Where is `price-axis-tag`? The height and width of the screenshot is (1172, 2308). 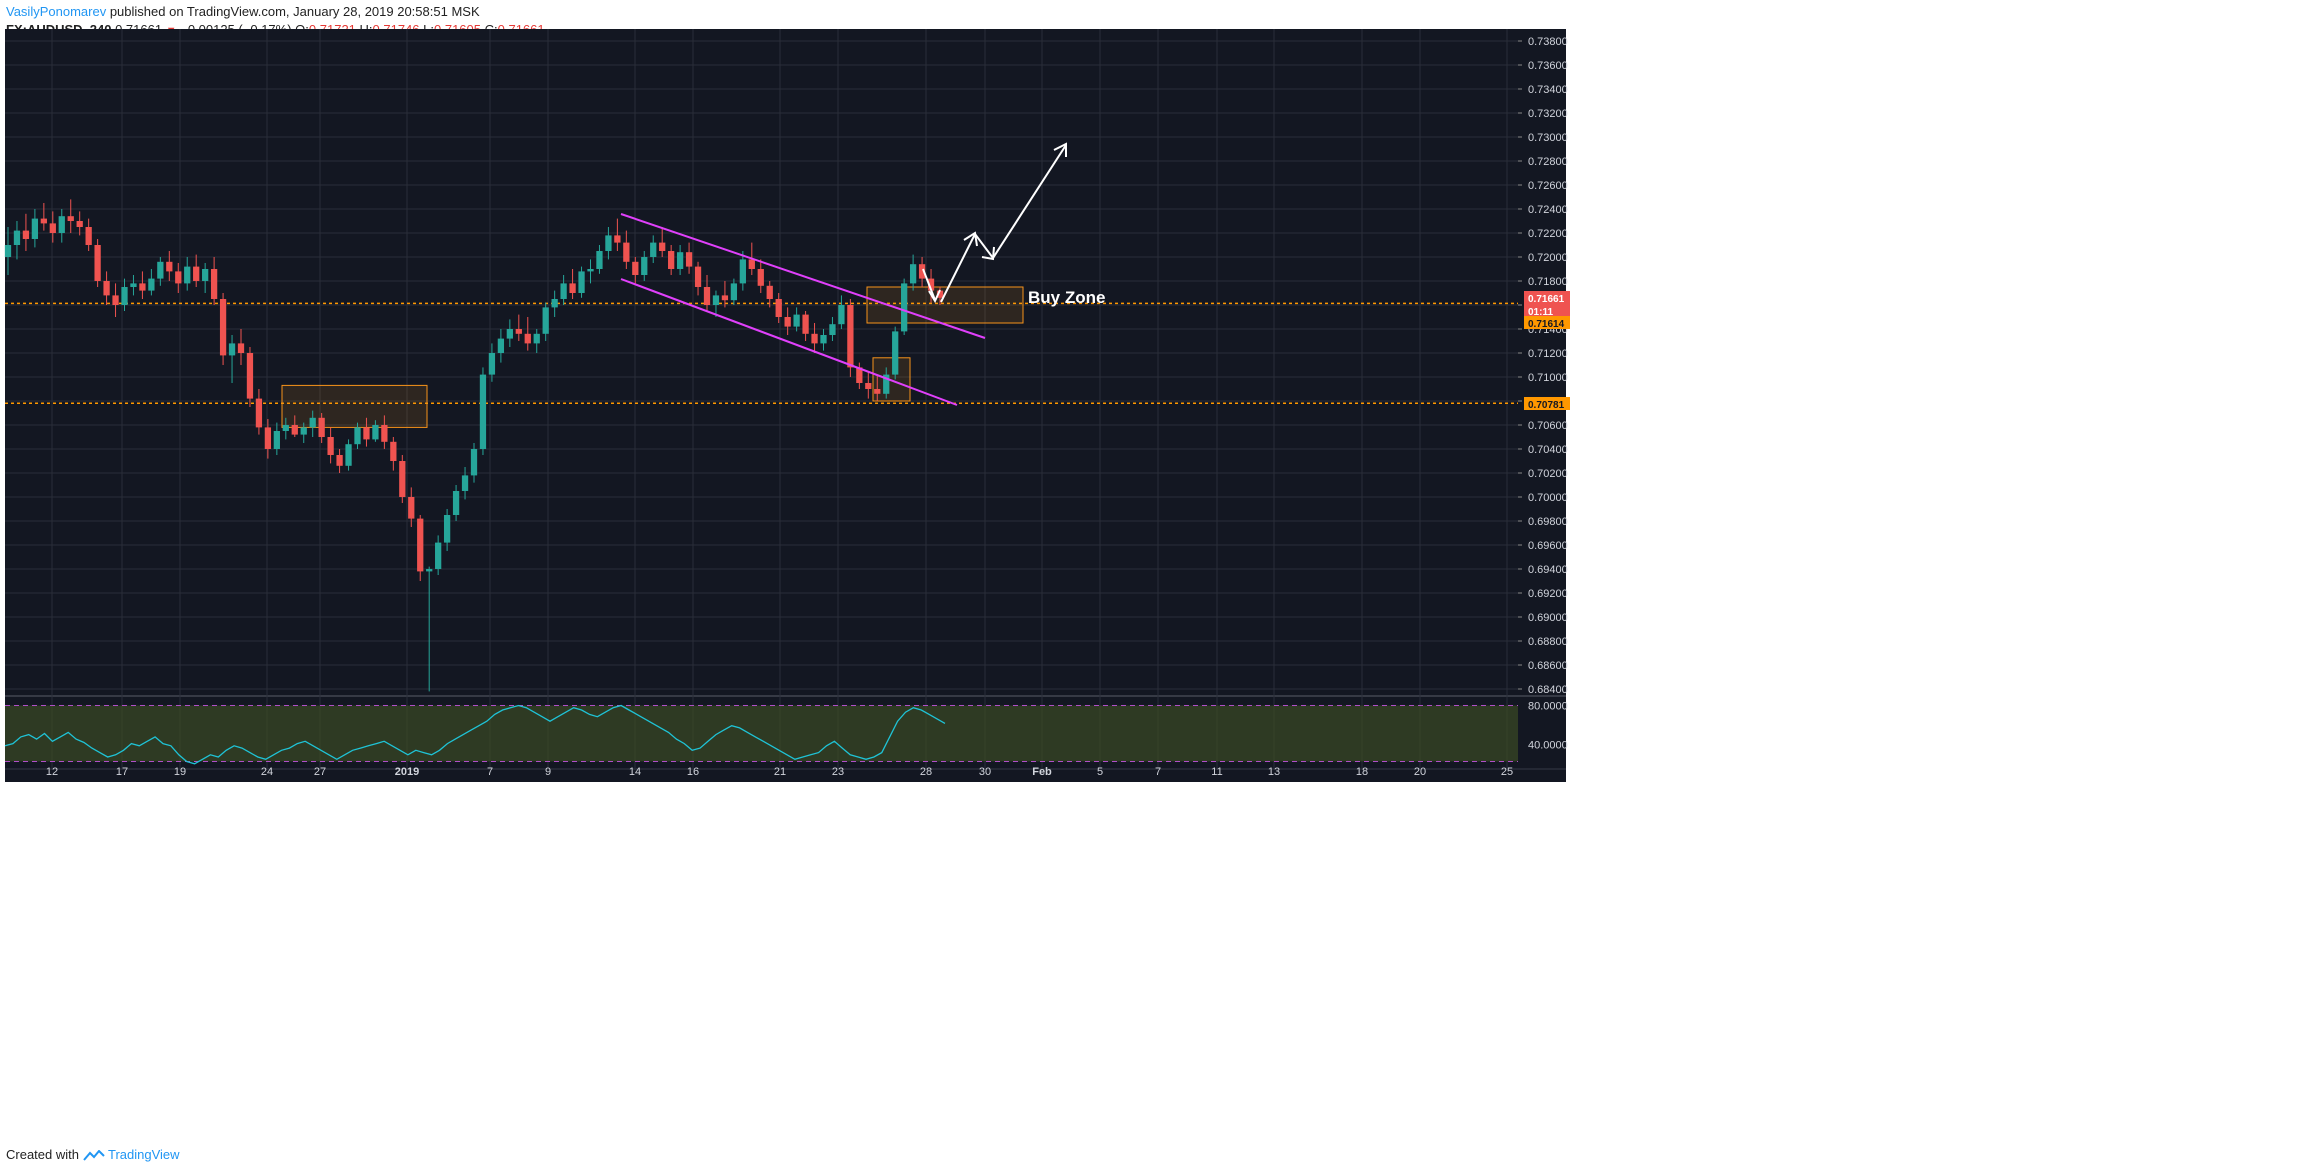
price-axis-tag is located at coordinates (1547, 297).